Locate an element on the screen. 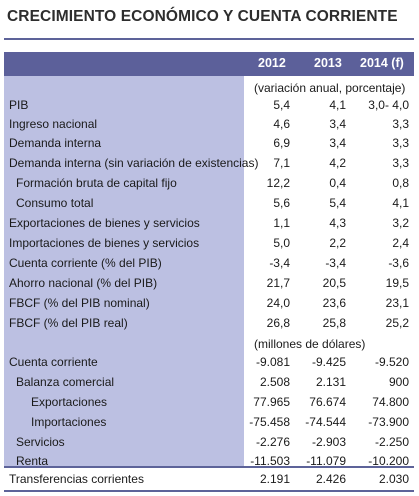 The width and height of the screenshot is (419, 496). cell-2012: 77.965 is located at coordinates (271, 402).